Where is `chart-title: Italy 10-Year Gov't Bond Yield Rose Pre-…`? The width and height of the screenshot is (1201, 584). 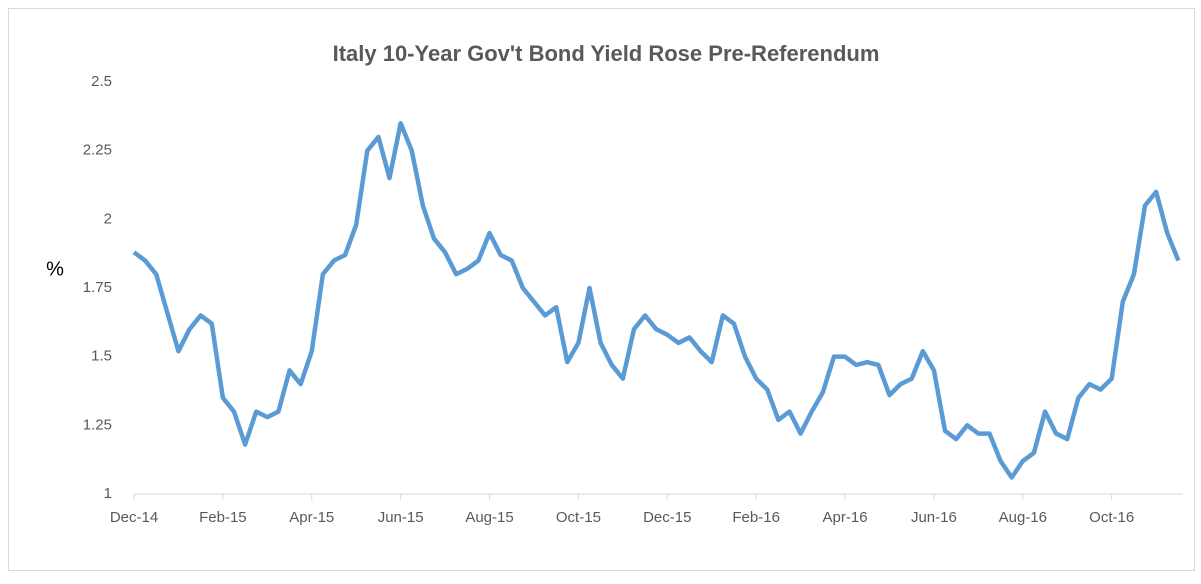
chart-title: Italy 10-Year Gov't Bond Yield Rose Pre-… is located at coordinates (606, 53).